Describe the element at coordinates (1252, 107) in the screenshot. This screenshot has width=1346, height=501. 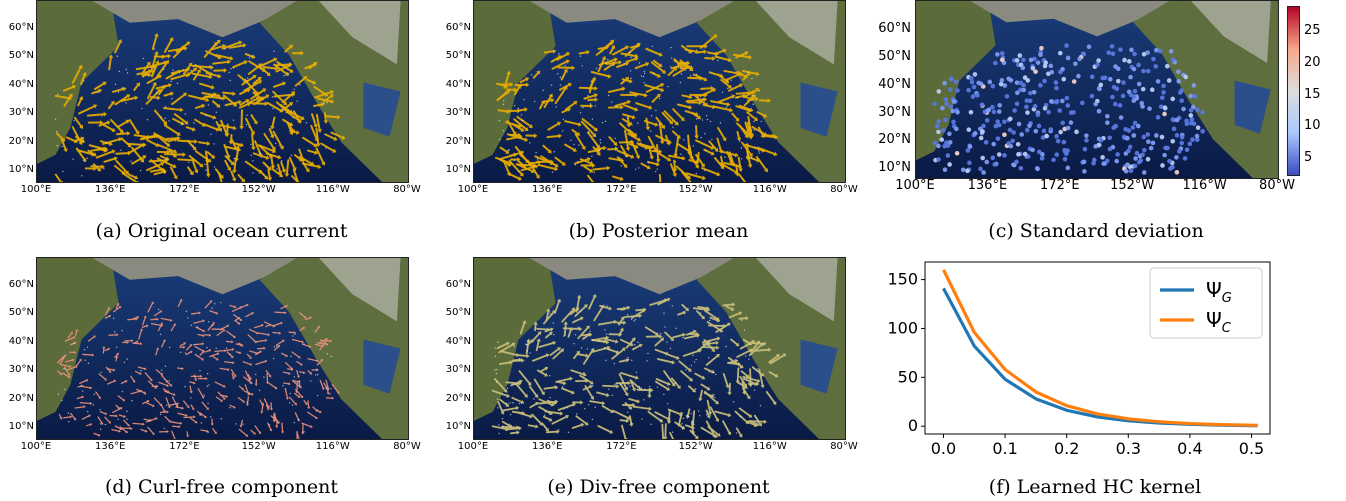
I see `gulf-water` at that location.